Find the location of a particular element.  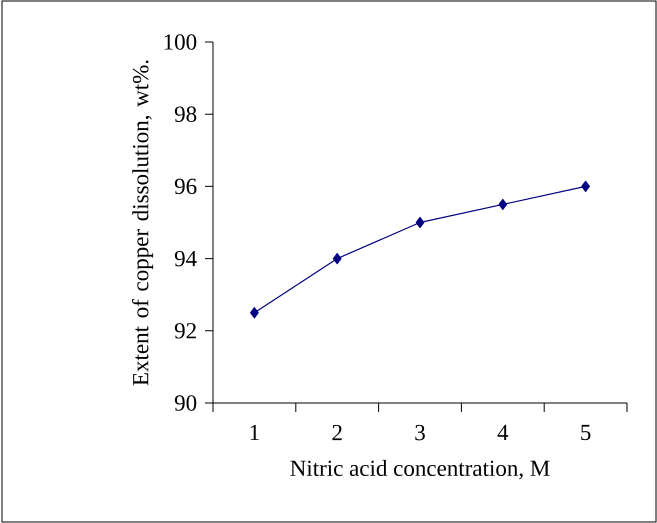

y-tick-label: 98 is located at coordinates (185, 114).